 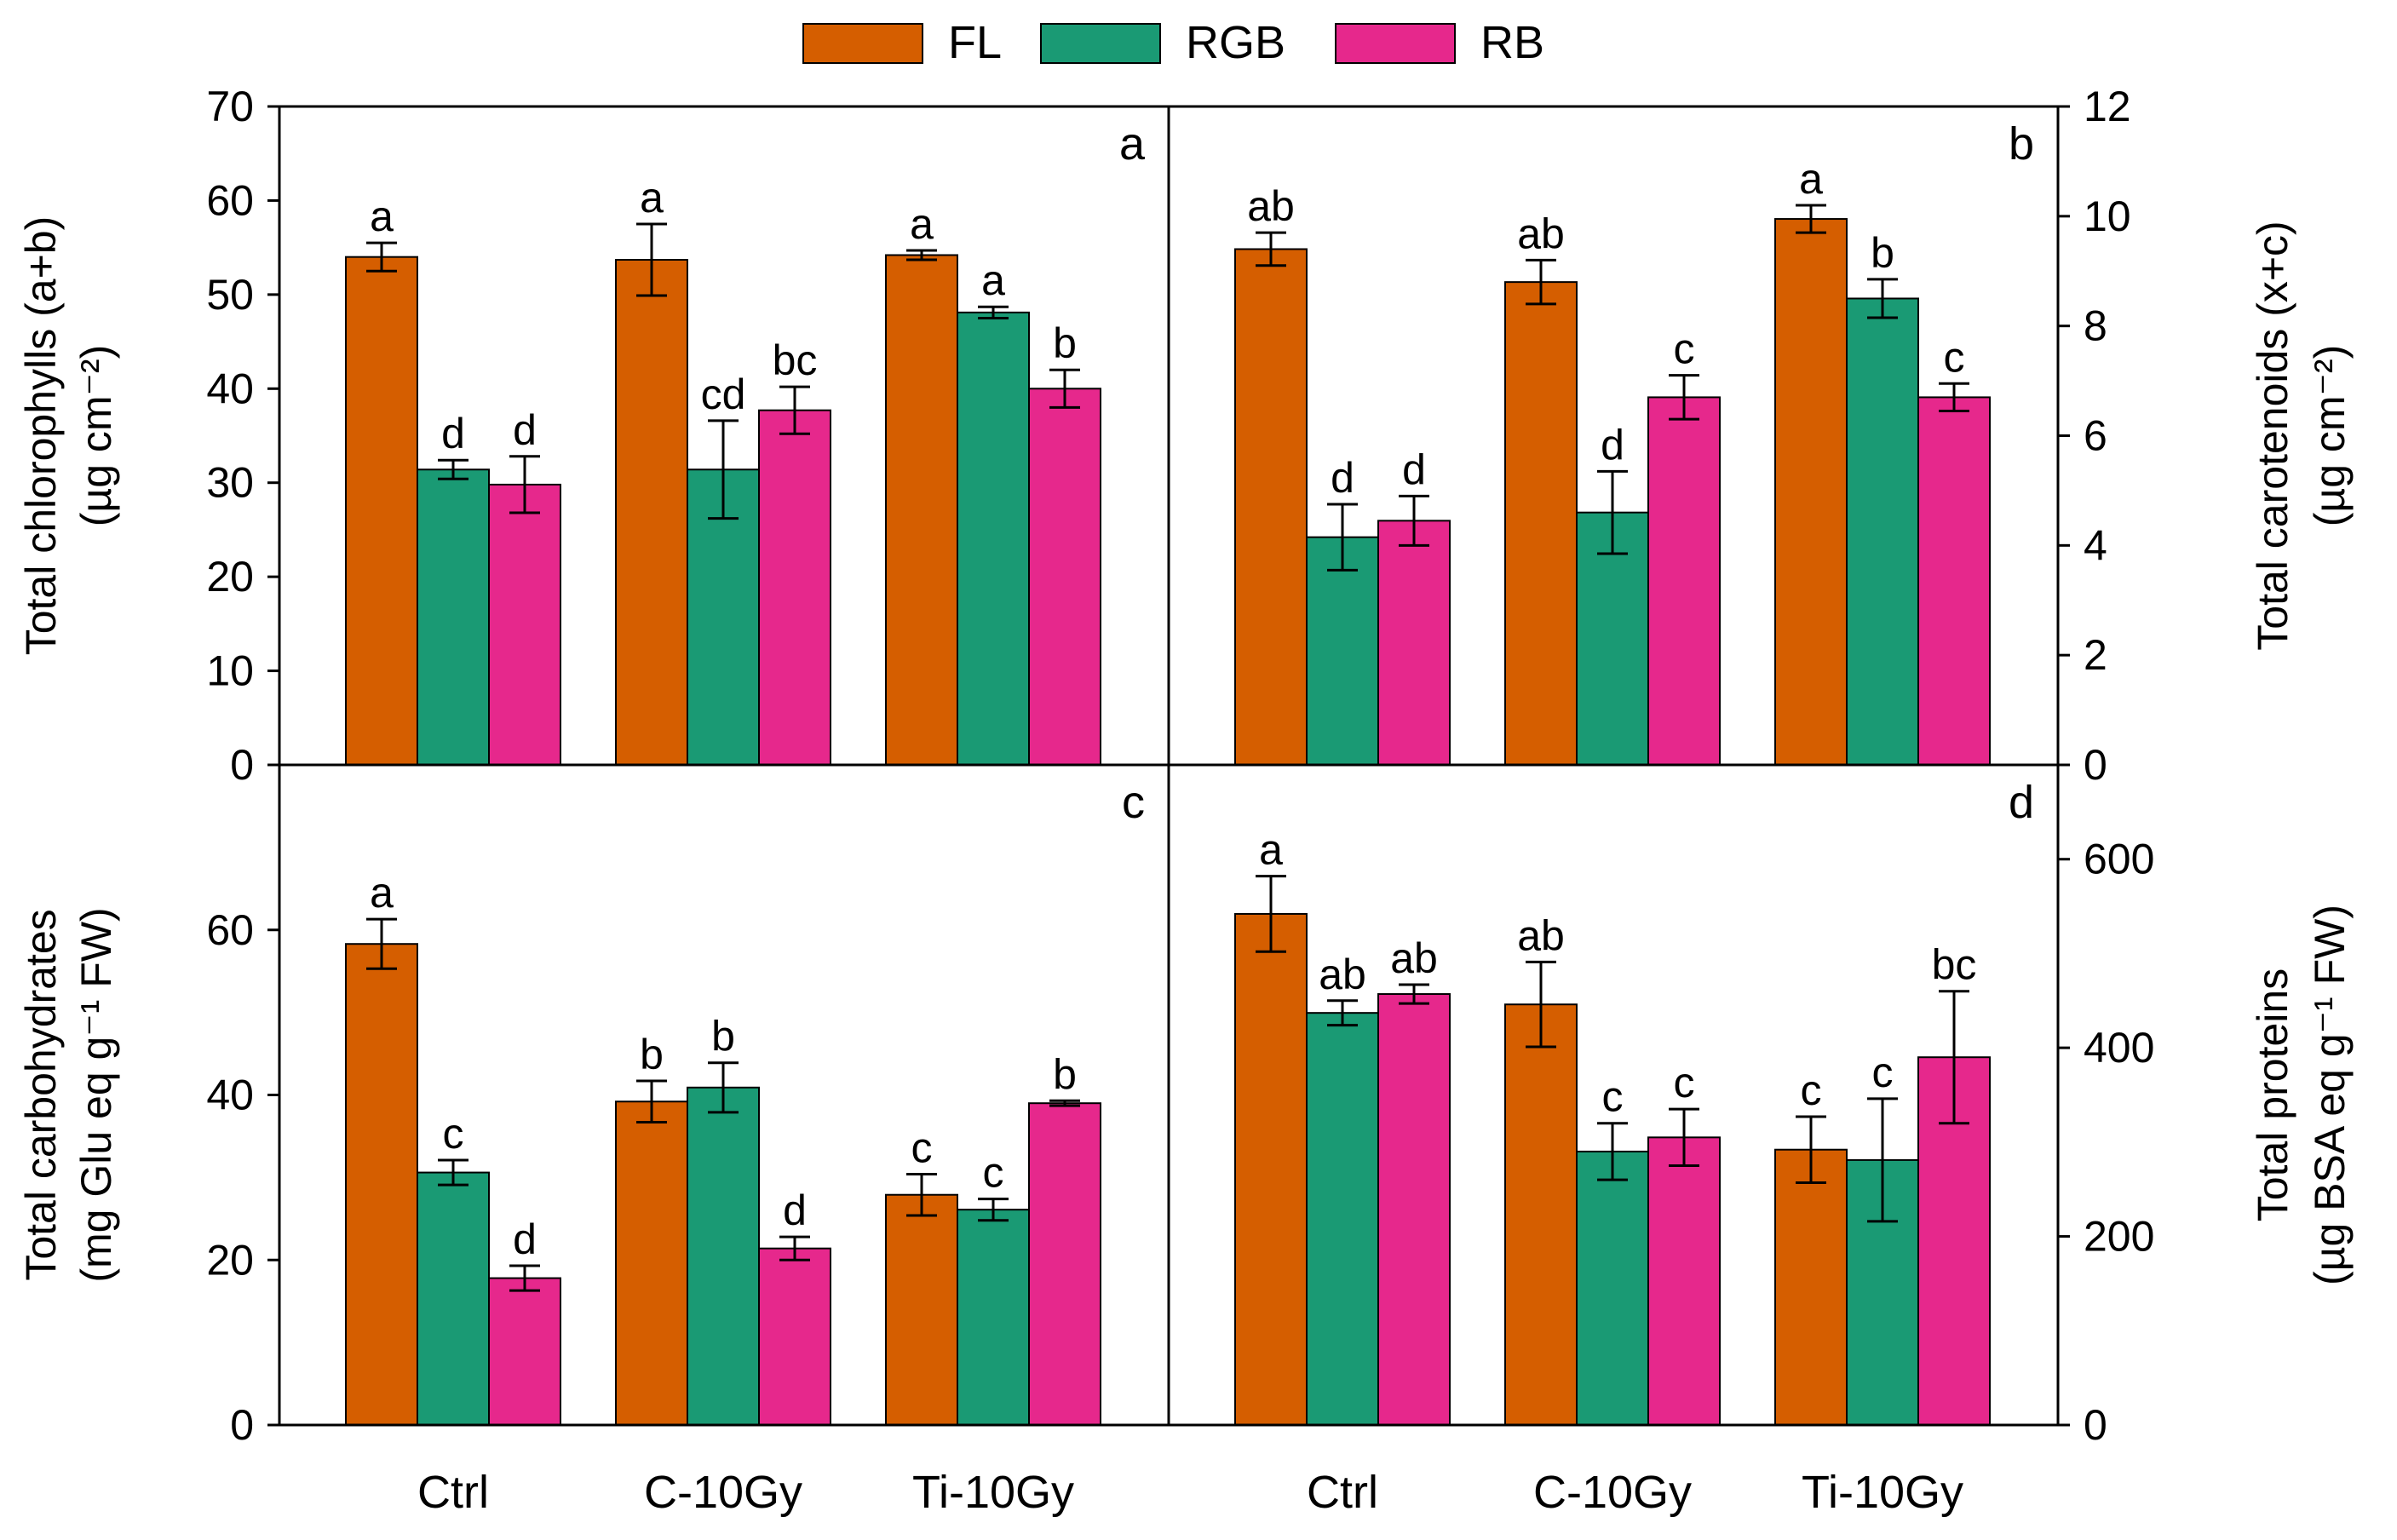 What do you see at coordinates (975, 42) in the screenshot?
I see `legend-label-FL: FL` at bounding box center [975, 42].